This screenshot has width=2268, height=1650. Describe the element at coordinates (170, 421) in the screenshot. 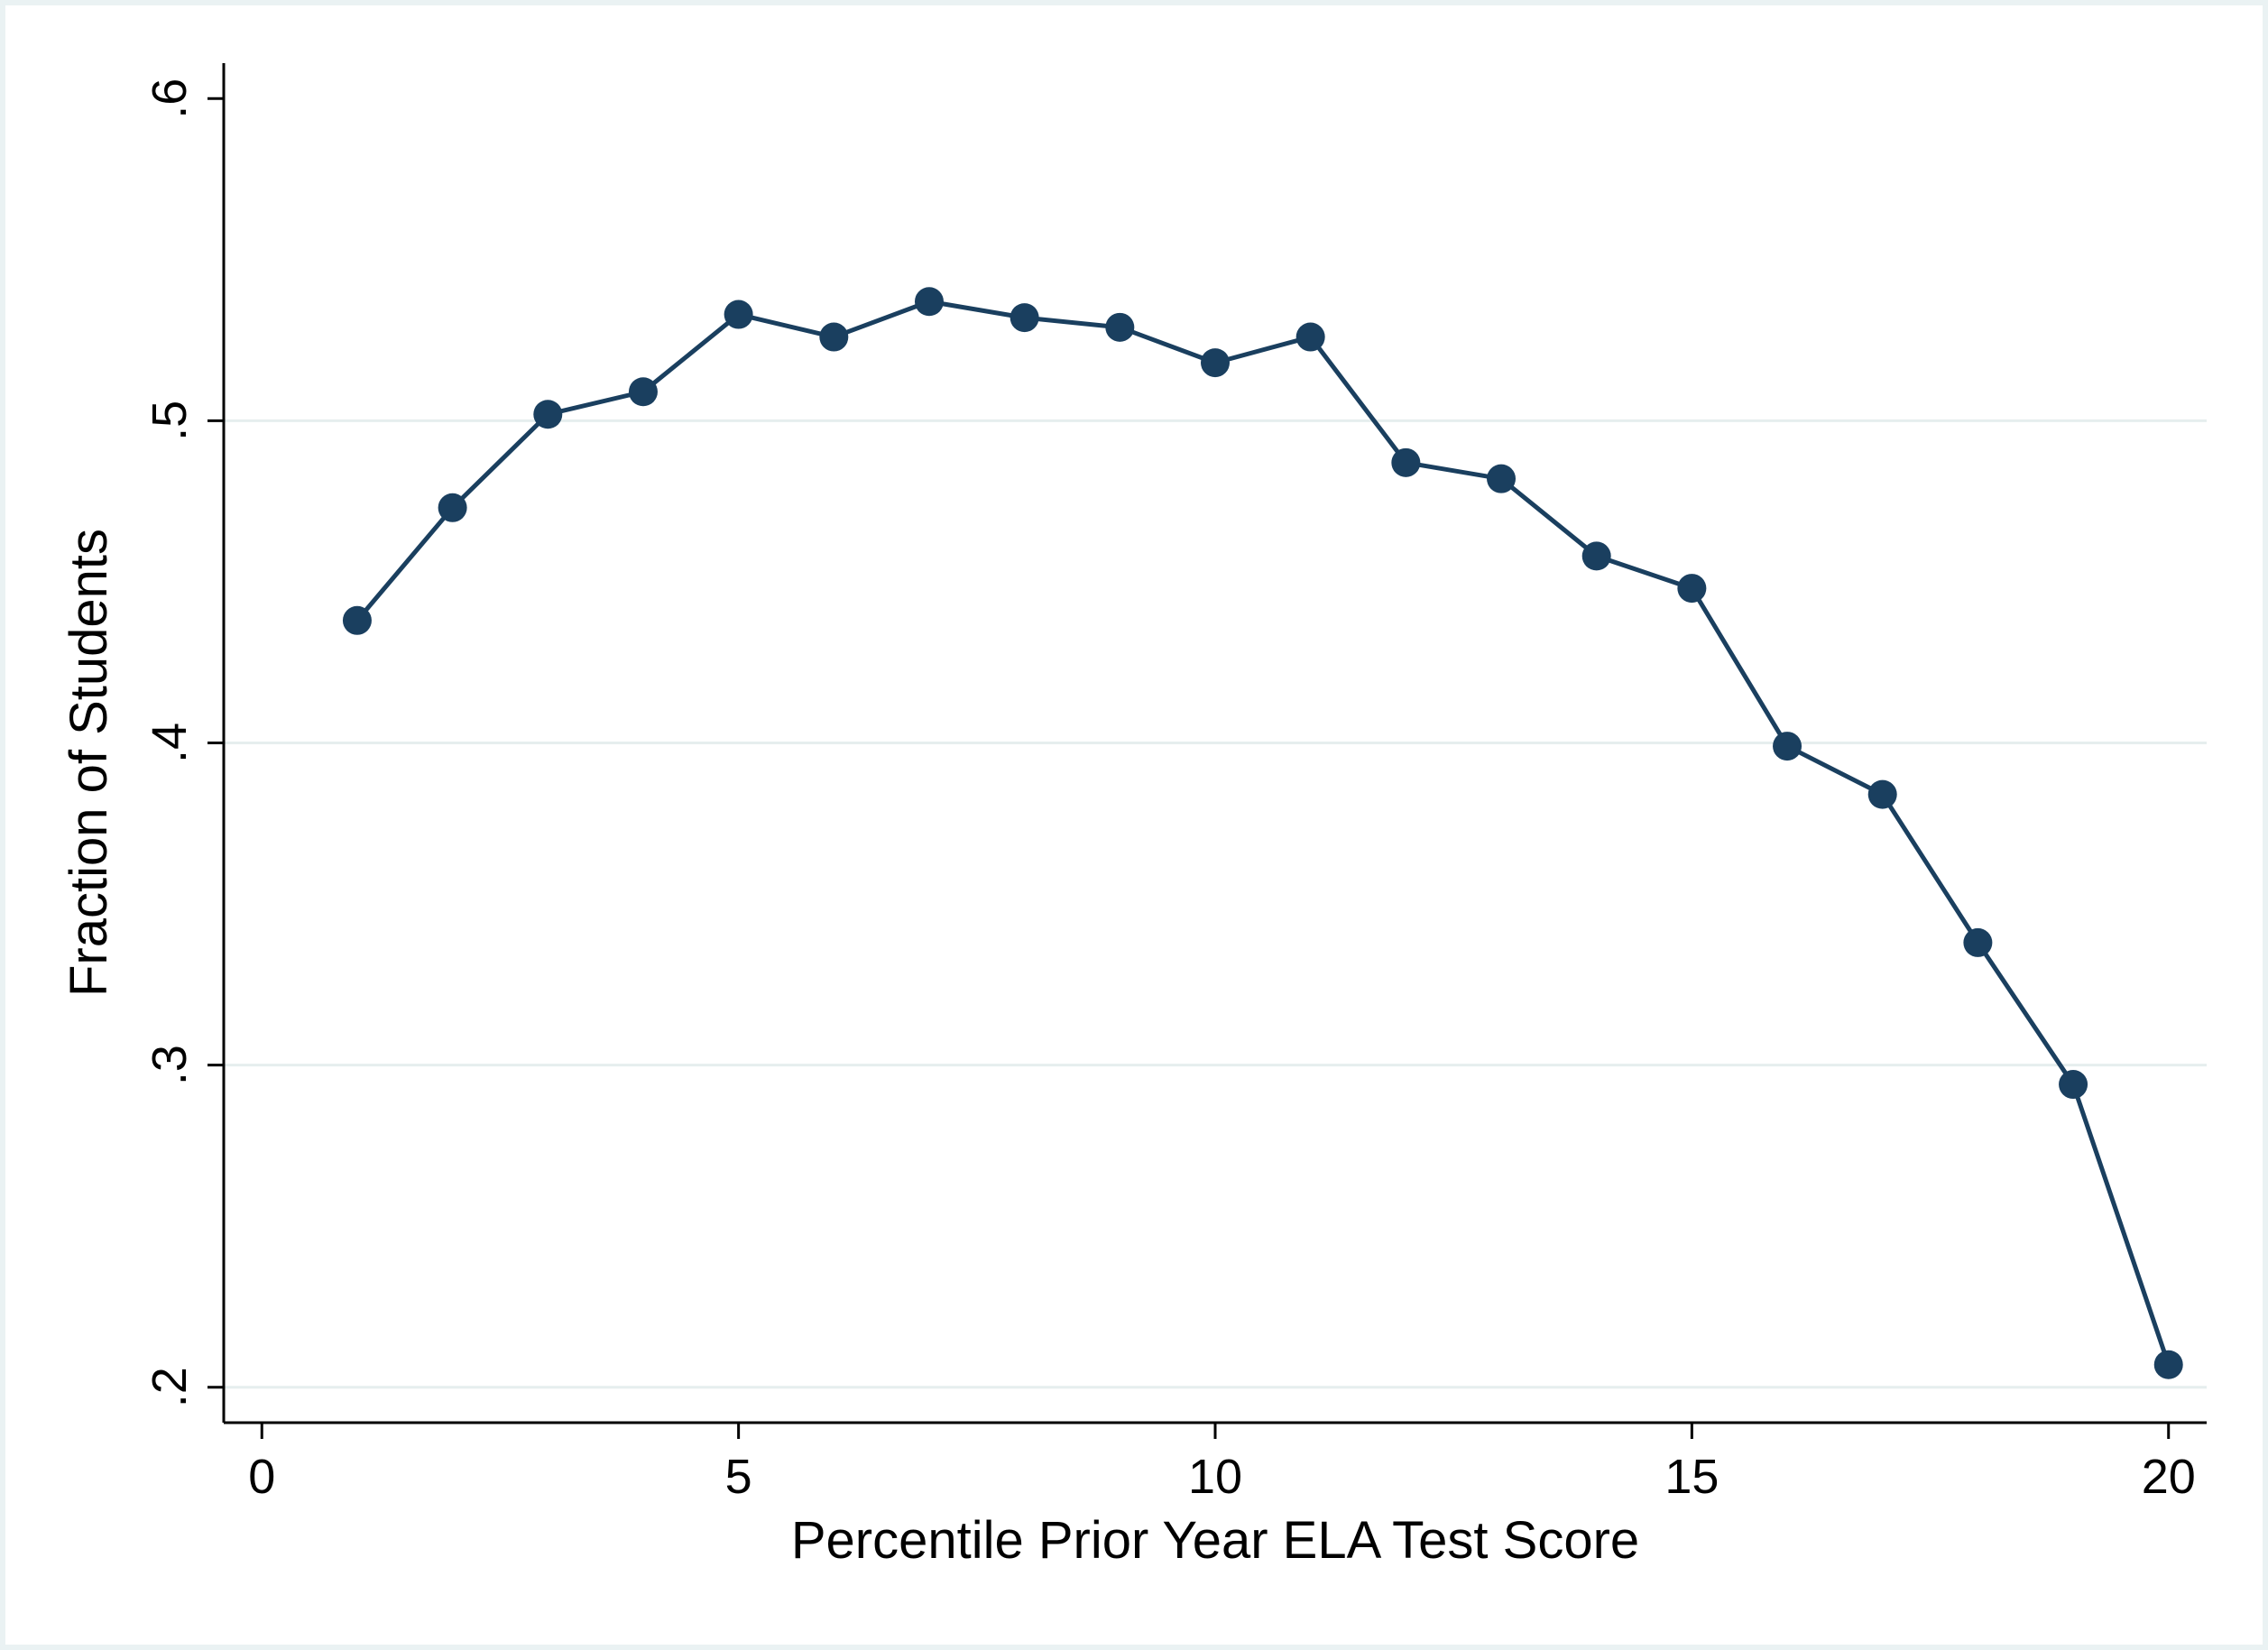

I see `y-tick-label: .5` at that location.